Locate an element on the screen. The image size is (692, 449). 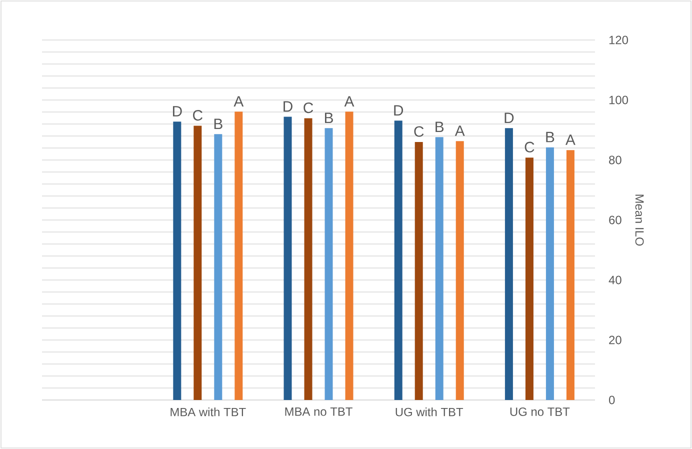
y-tick-label: 120 is located at coordinates (618, 40).